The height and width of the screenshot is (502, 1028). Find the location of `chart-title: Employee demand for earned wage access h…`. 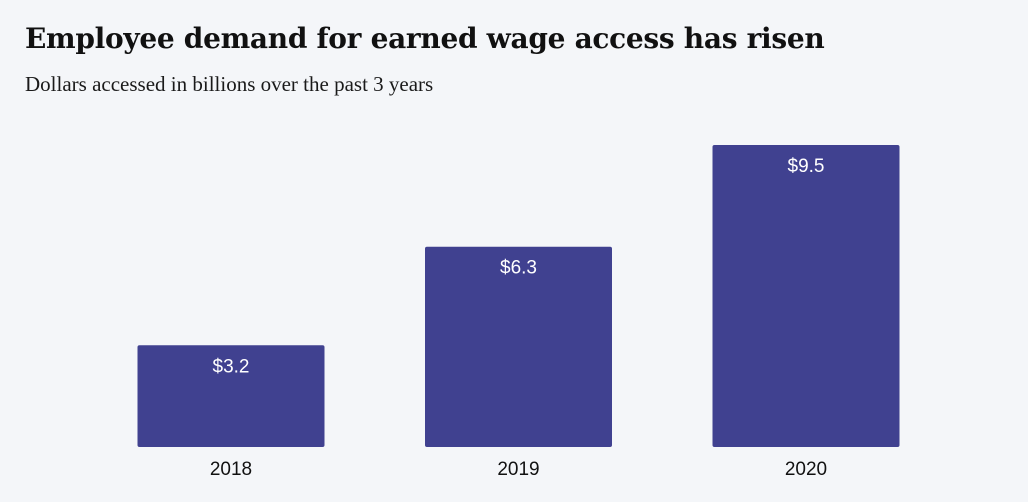

chart-title: Employee demand for earned wage access h… is located at coordinates (425, 38).